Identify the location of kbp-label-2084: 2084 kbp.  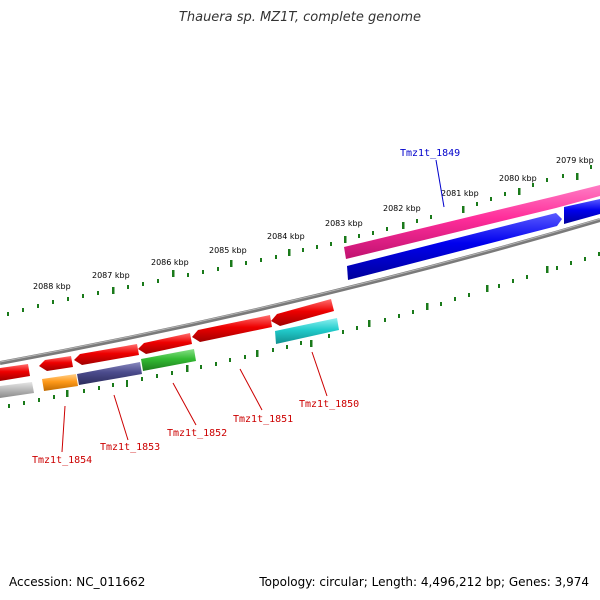
(286, 236).